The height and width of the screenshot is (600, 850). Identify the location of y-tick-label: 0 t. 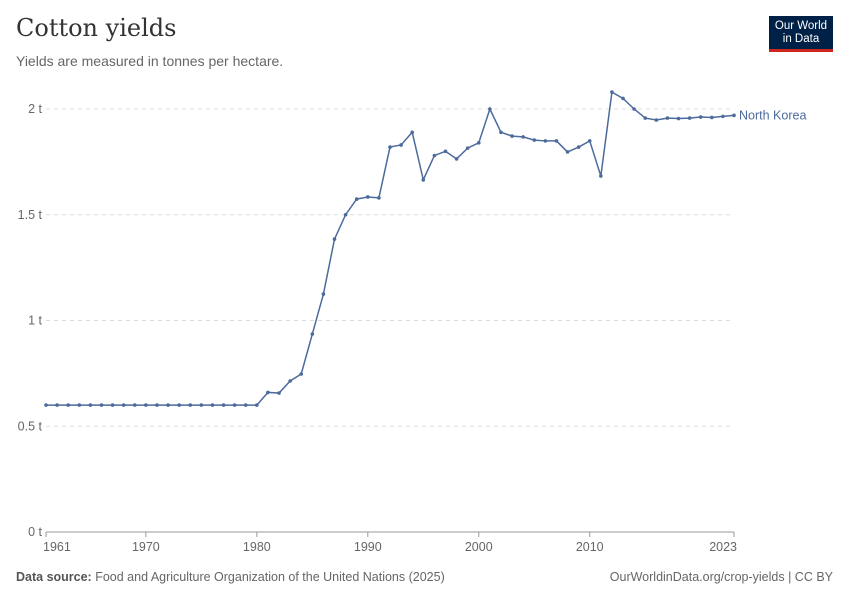
(35, 532).